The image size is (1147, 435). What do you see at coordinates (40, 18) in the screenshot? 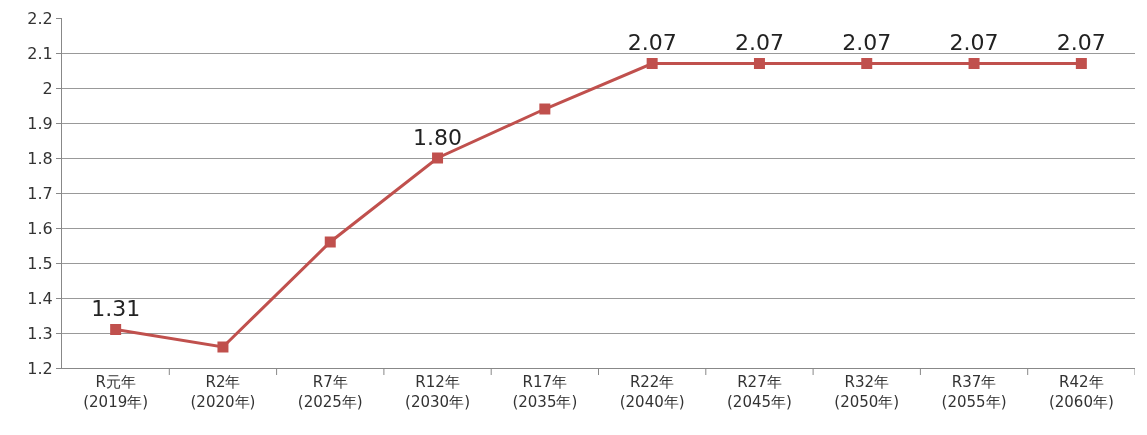
I see `y-tick-label: 2.2` at bounding box center [40, 18].